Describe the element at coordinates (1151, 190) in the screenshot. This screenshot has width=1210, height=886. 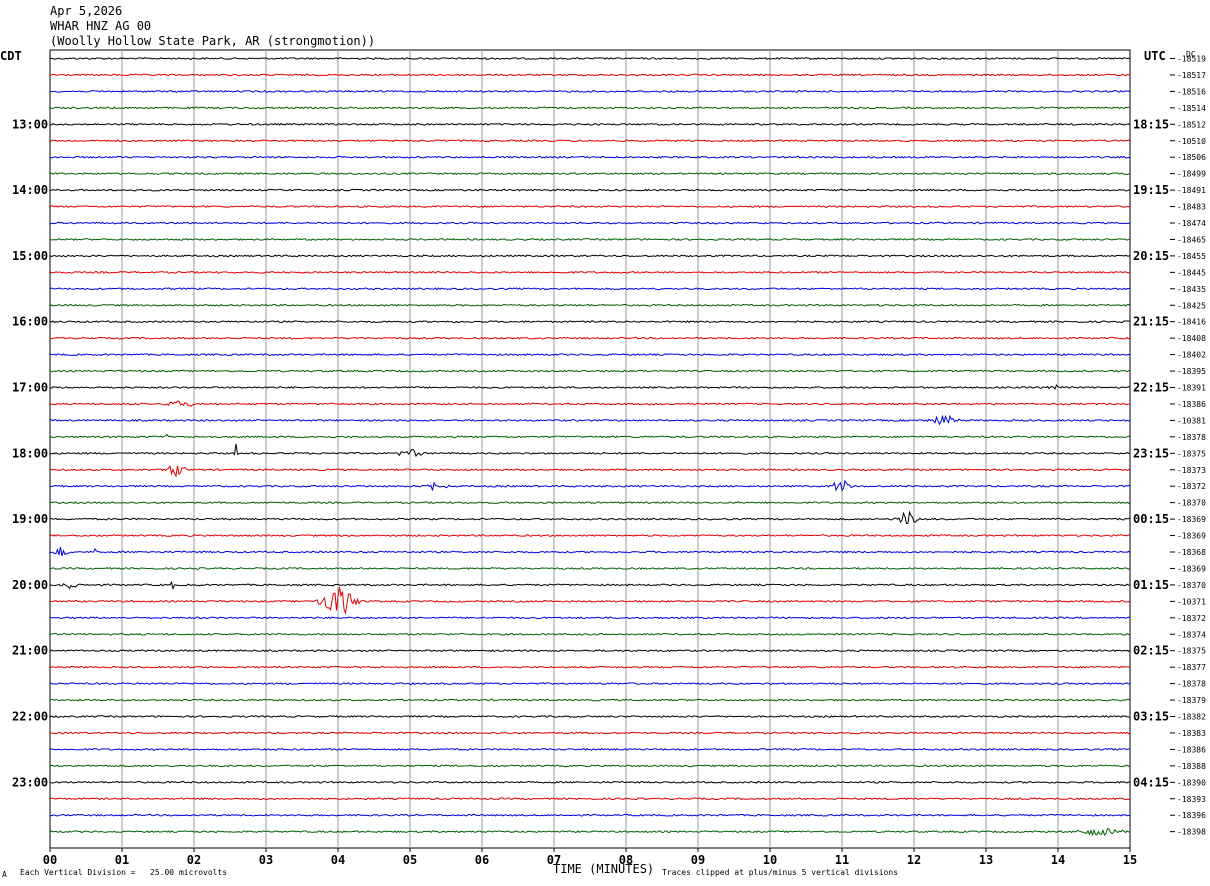
I see `right-hour-label: 19:15` at that location.